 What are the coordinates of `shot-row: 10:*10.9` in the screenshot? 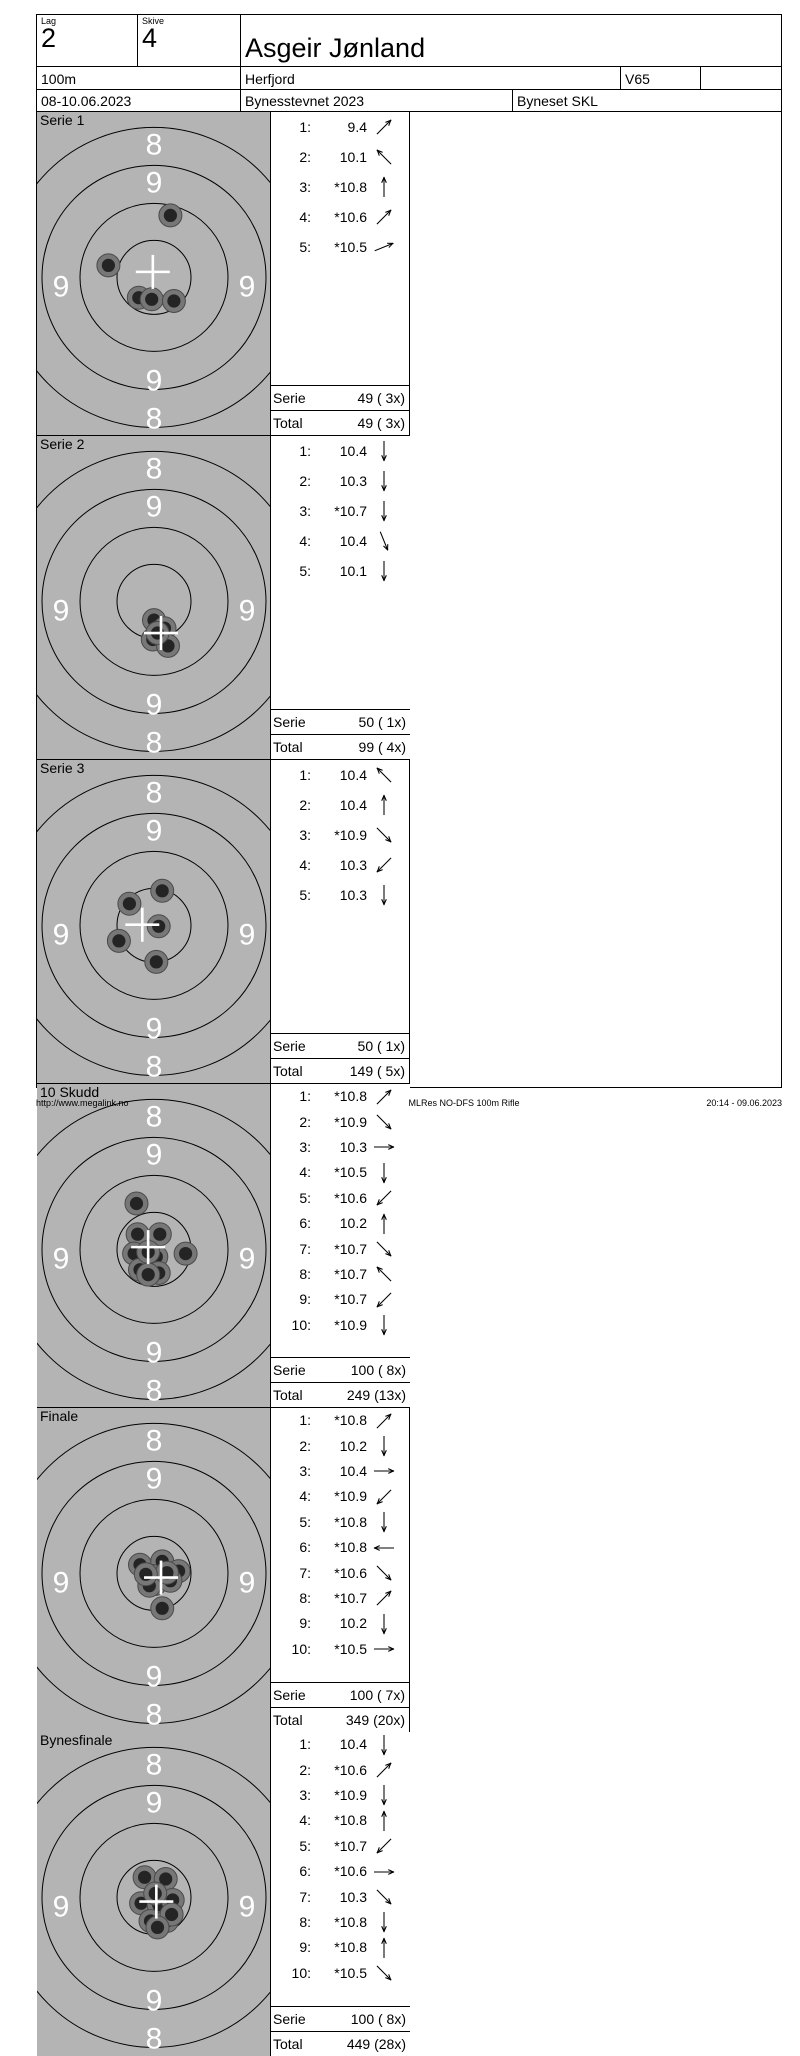 It's located at (340, 1325).